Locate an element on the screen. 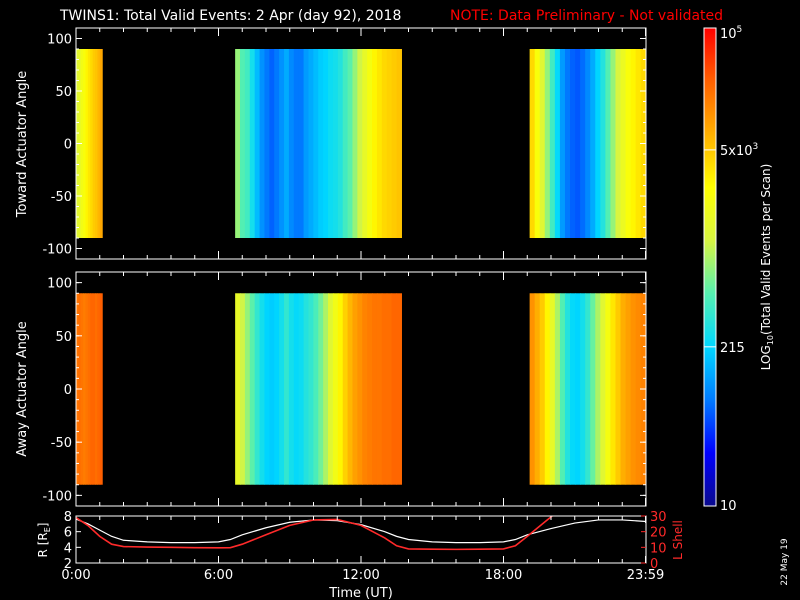 Image resolution: width=800 pixels, height=600 pixels. away-y-tick-label: 50 is located at coordinates (63, 337).